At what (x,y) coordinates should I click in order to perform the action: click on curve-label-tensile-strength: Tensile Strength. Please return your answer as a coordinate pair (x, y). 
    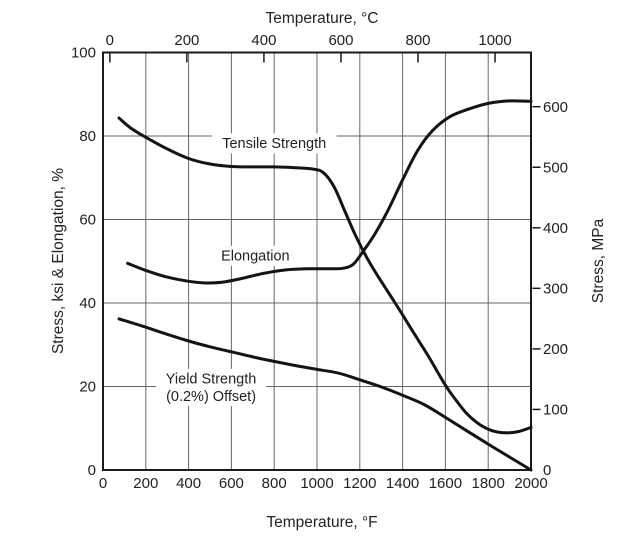
    Looking at the image, I should click on (274, 144).